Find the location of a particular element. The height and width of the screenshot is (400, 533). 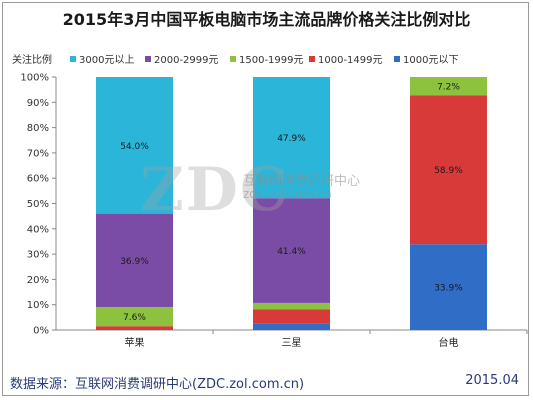

x-category-label: 三星 is located at coordinates (292, 343).